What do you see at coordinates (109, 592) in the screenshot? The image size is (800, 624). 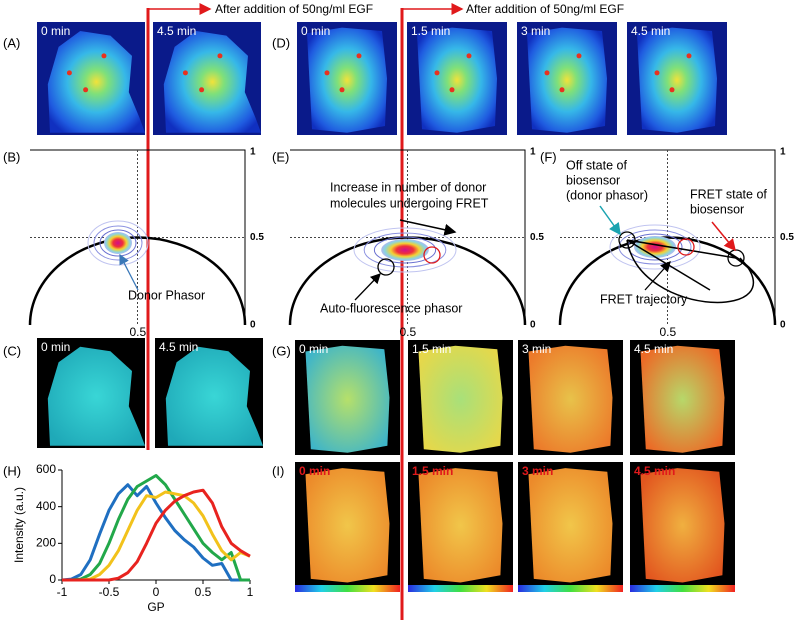 I see `x-tick-label: -0.5` at bounding box center [109, 592].